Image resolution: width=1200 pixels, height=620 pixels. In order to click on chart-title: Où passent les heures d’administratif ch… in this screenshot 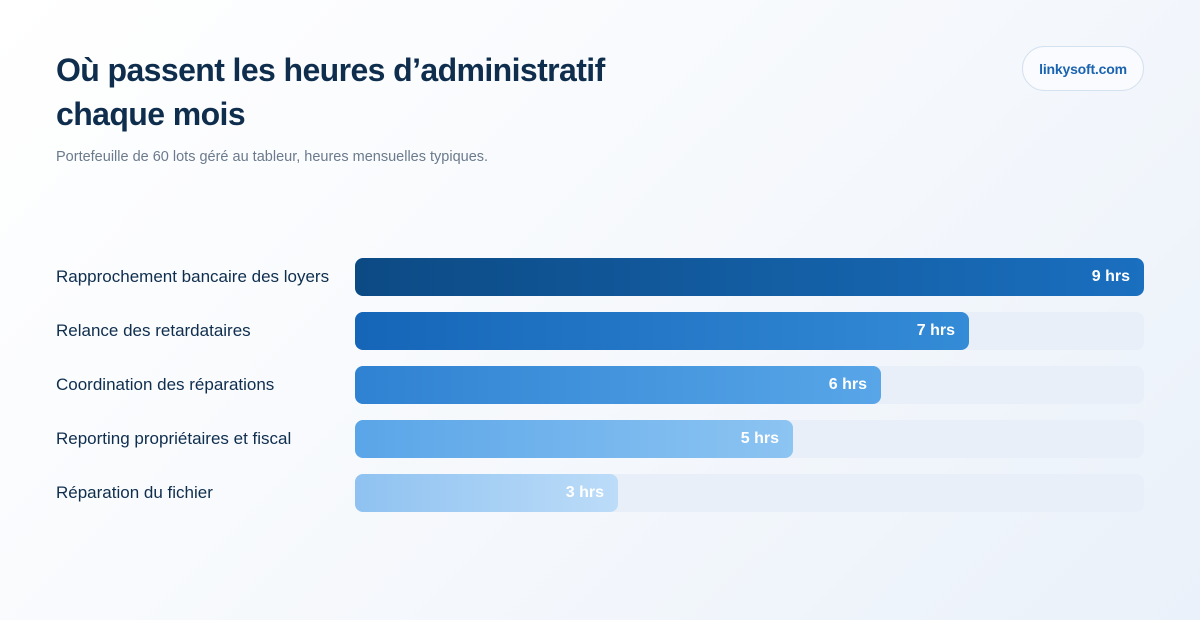, I will do `click(330, 92)`.